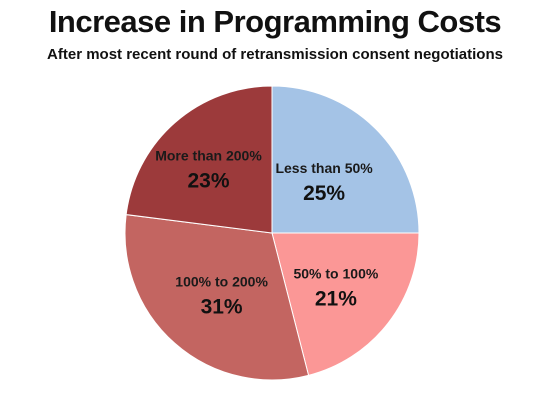 The width and height of the screenshot is (550, 400). What do you see at coordinates (208, 180) in the screenshot?
I see `slice-value-label: 23%` at bounding box center [208, 180].